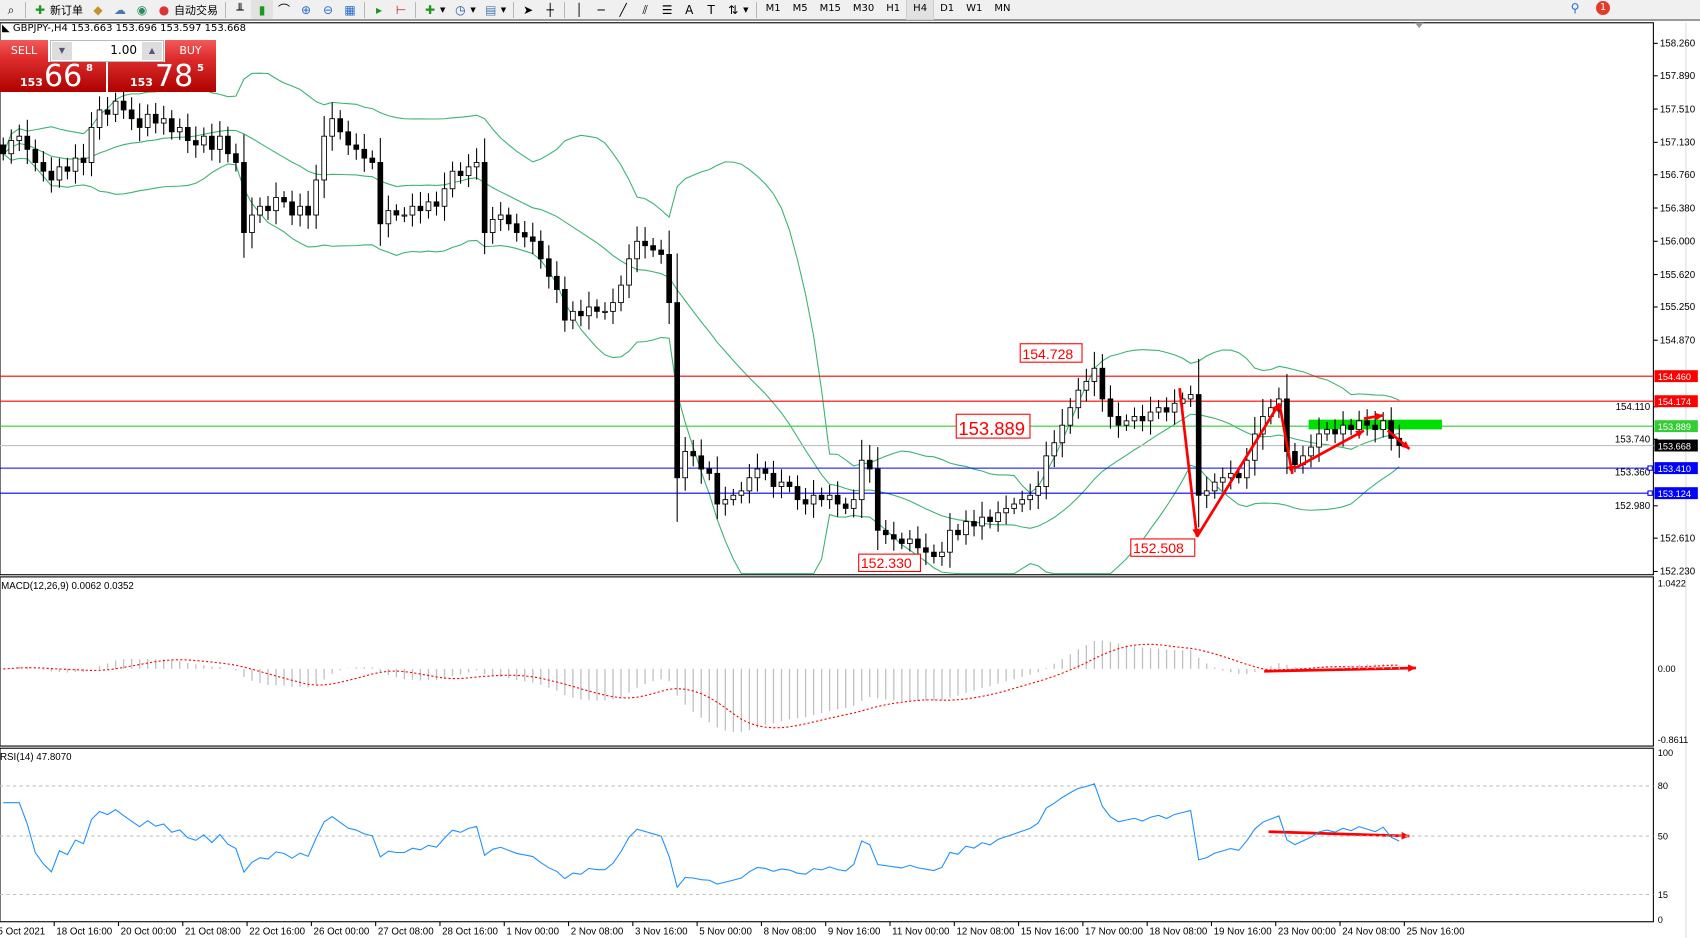 The width and height of the screenshot is (1700, 938). Describe the element at coordinates (11, 9) in the screenshot. I see `zoom-search-button: ⌕` at that location.